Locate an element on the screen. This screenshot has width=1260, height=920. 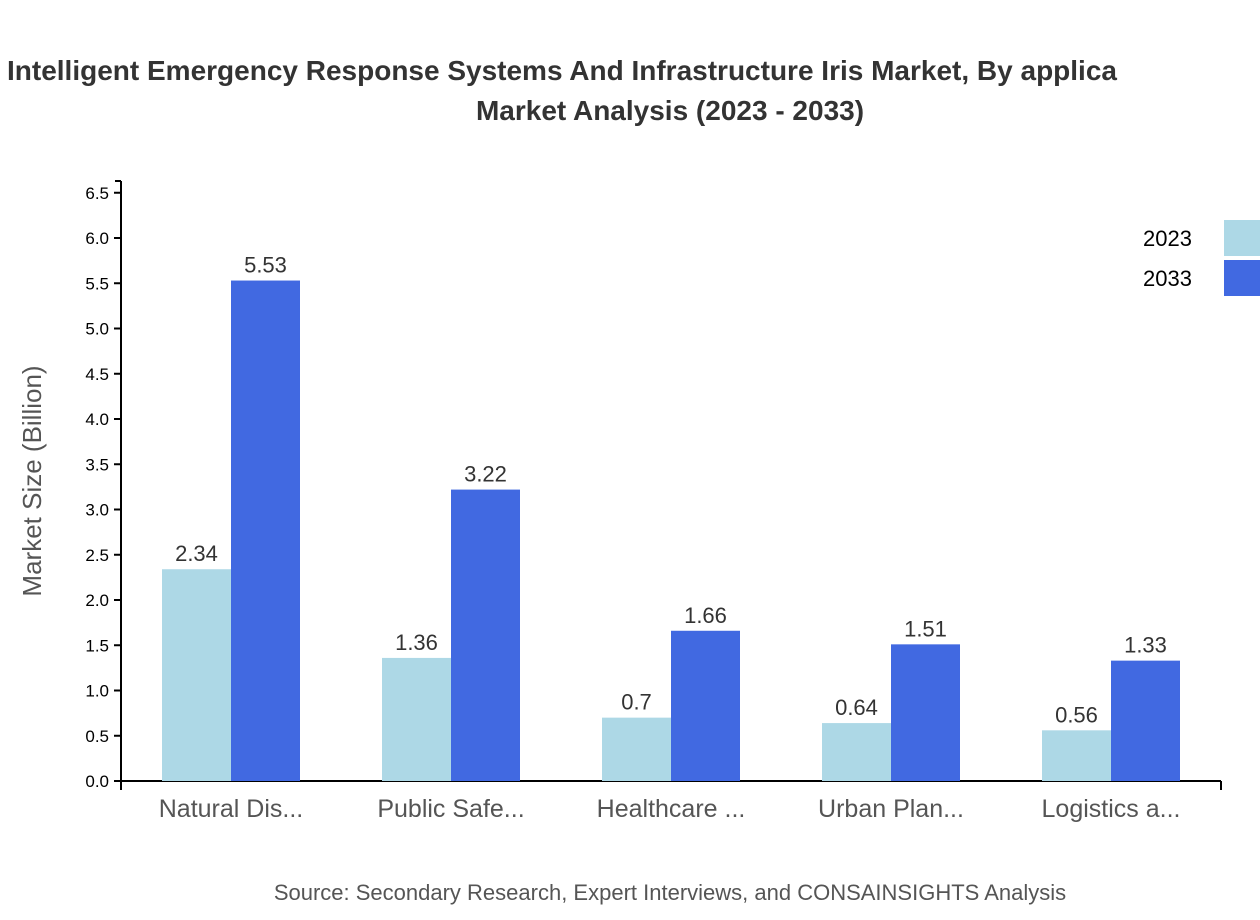
bar-value-label: 2.34 is located at coordinates (196, 553).